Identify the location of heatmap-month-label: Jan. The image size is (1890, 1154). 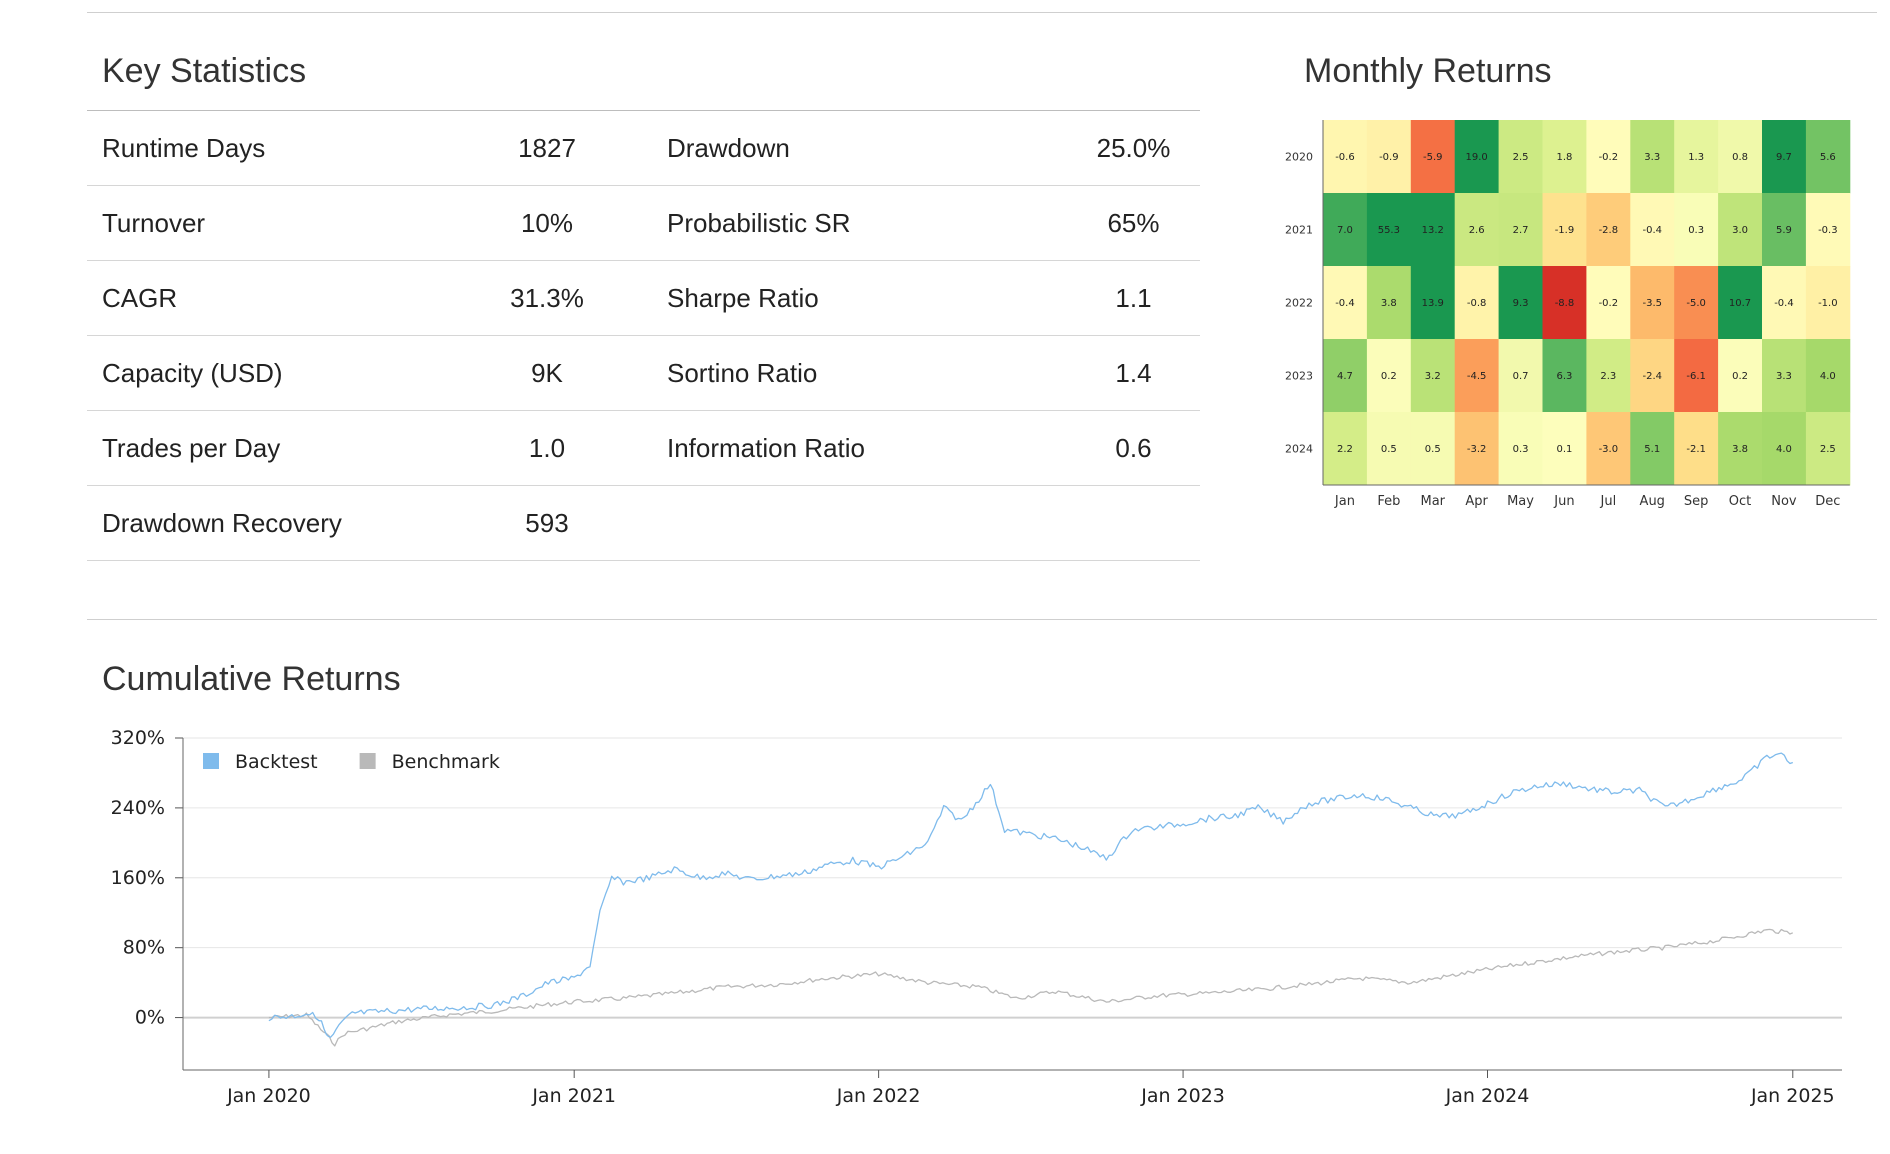
(1344, 501).